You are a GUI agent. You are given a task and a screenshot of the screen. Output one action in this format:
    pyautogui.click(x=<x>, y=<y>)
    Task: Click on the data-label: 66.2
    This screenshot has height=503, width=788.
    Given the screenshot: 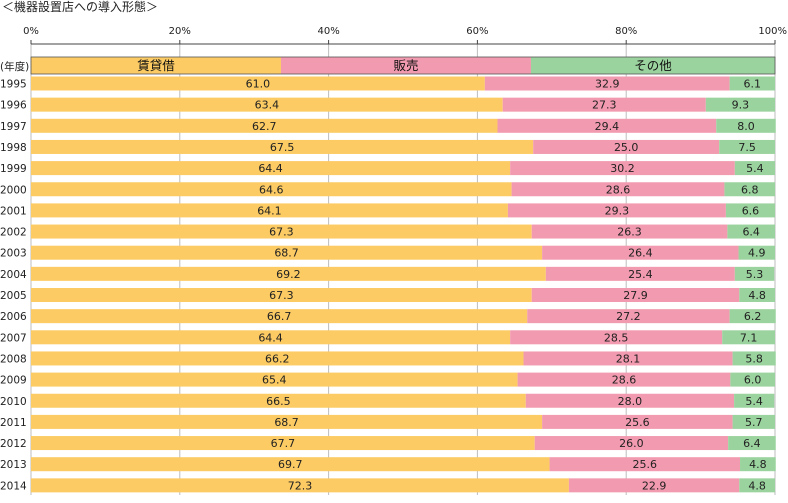 What is the action you would take?
    pyautogui.click(x=277, y=358)
    